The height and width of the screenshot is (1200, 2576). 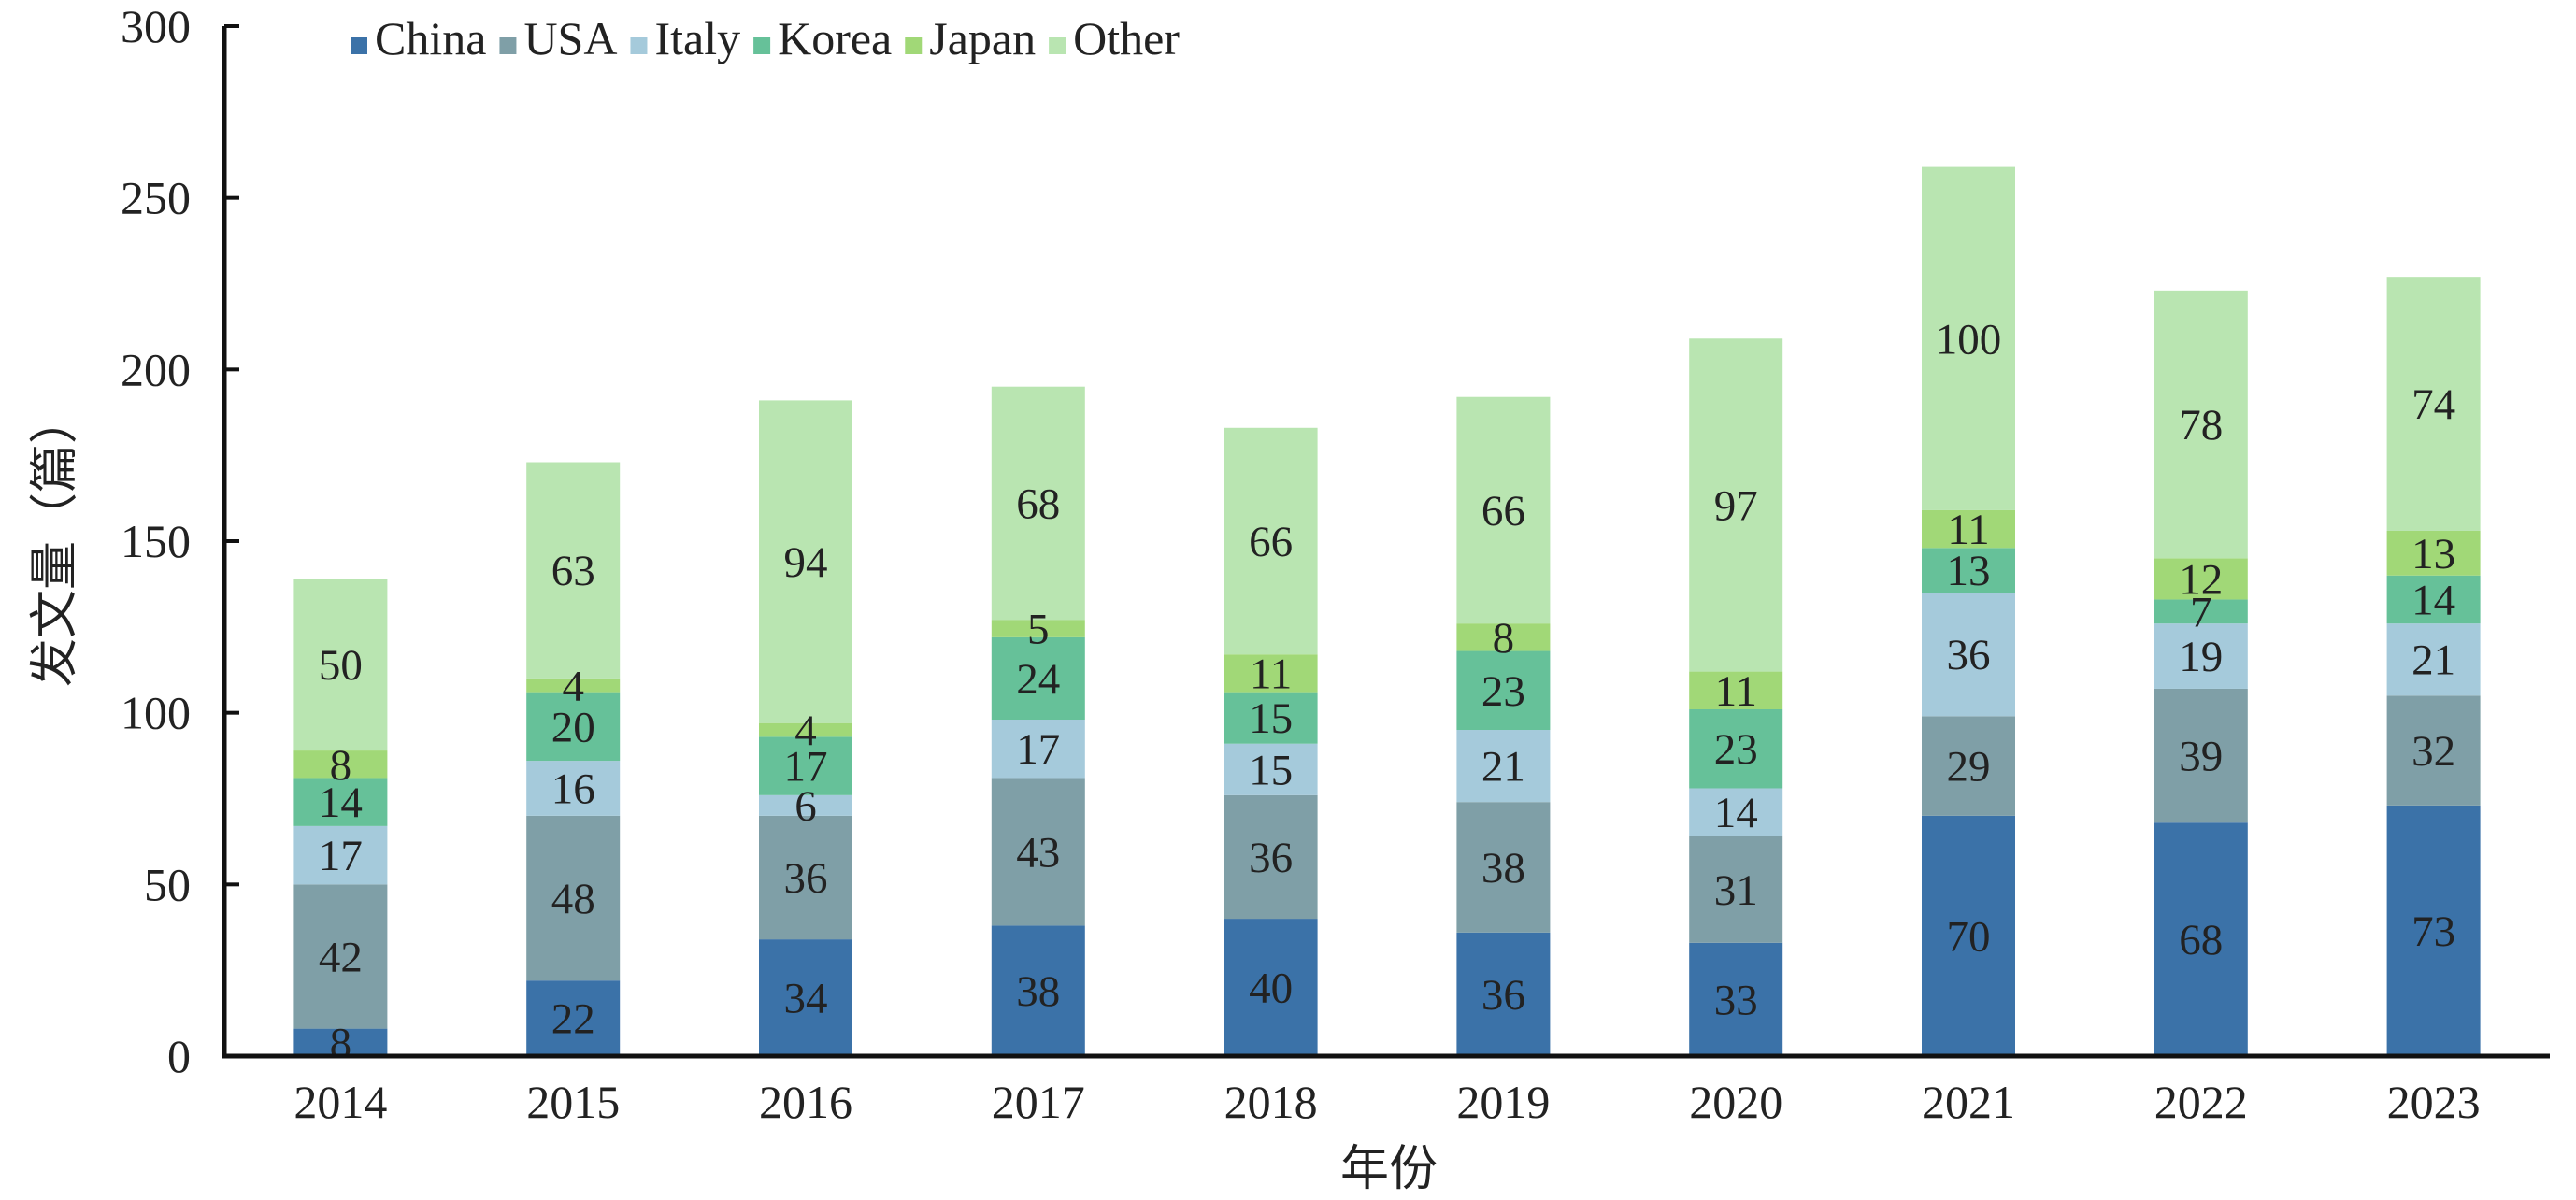 I want to click on data-label-other-2015: 63, so click(x=573, y=571).